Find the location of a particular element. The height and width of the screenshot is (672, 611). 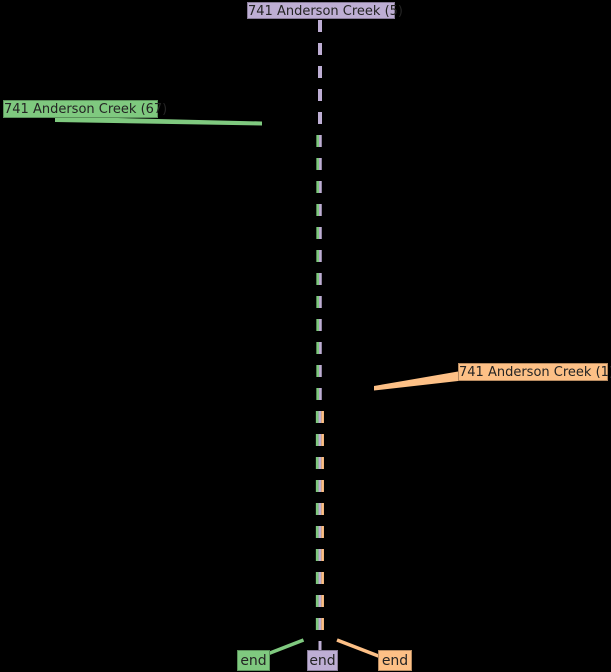

branch-to-end-orange is located at coordinates (359, 648).